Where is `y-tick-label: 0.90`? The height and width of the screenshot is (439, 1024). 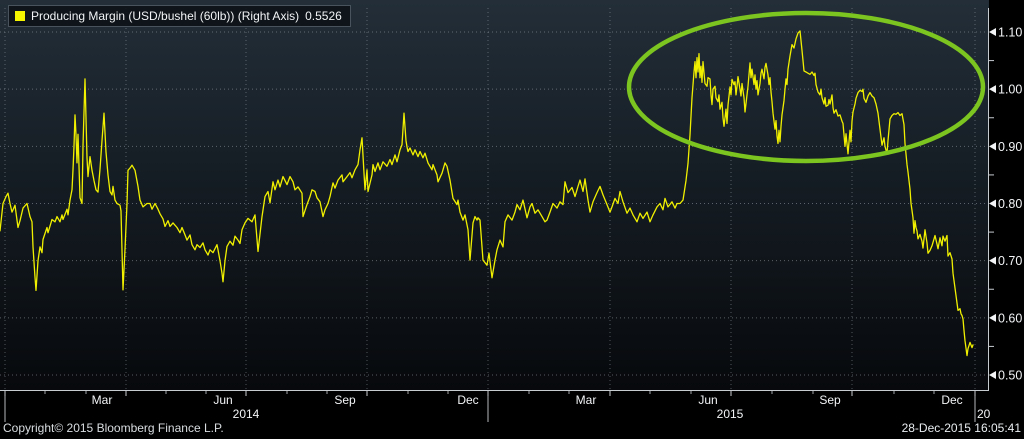 y-tick-label: 0.90 is located at coordinates (1010, 147).